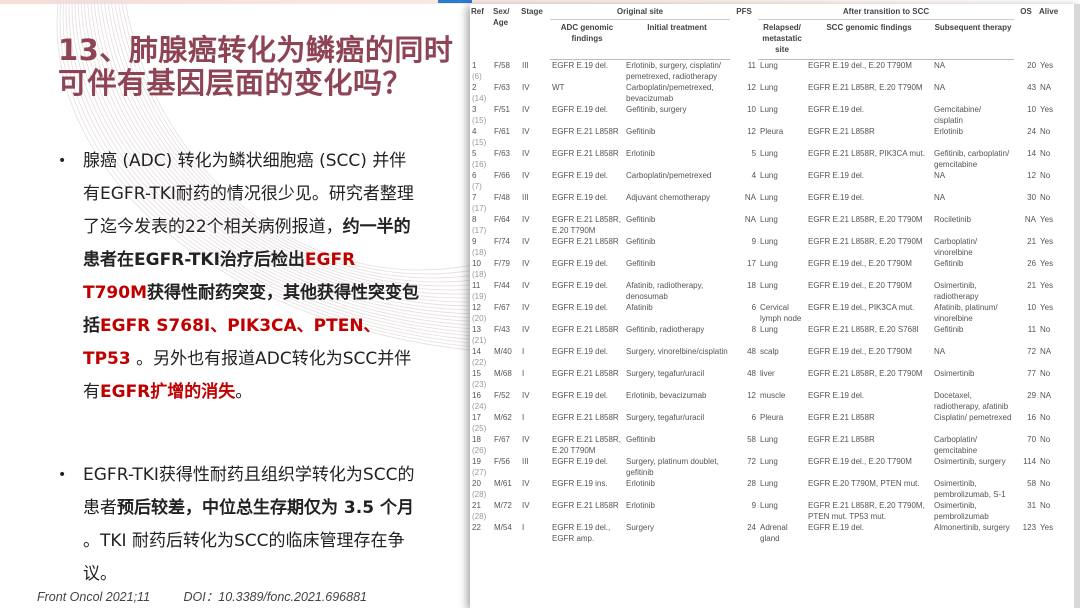 This screenshot has height=608, width=1080. Describe the element at coordinates (670, 93) in the screenshot. I see `initial-treatment-value: Carboplatin/pemetrexed, bevacizumab` at that location.